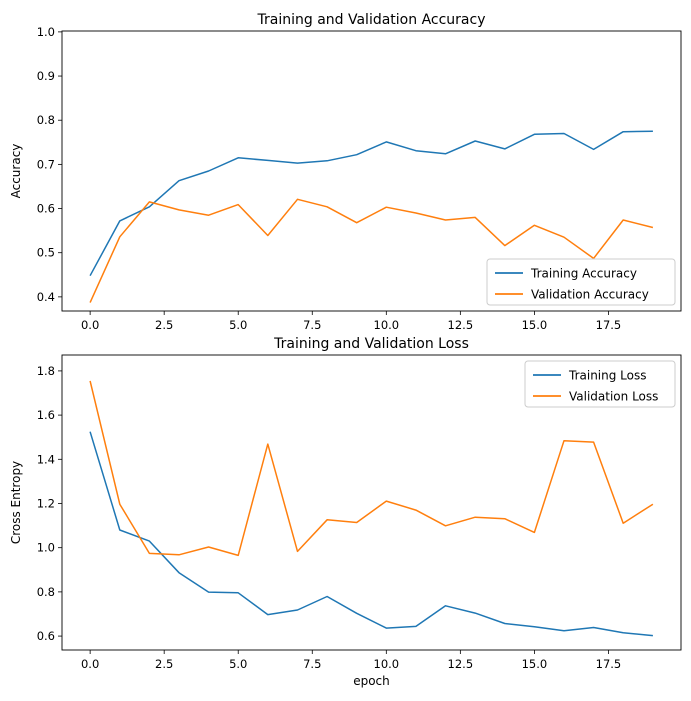  What do you see at coordinates (590, 295) in the screenshot?
I see `legend-label: Validation Accuracy` at bounding box center [590, 295].